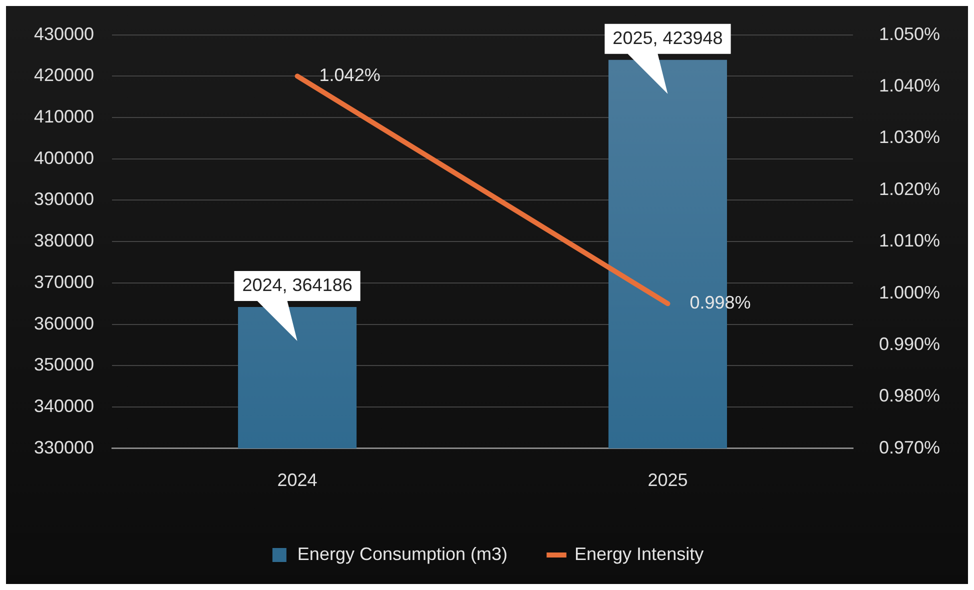 Image resolution: width=974 pixels, height=590 pixels. Describe the element at coordinates (349, 75) in the screenshot. I see `data-label: 1.042%` at that location.